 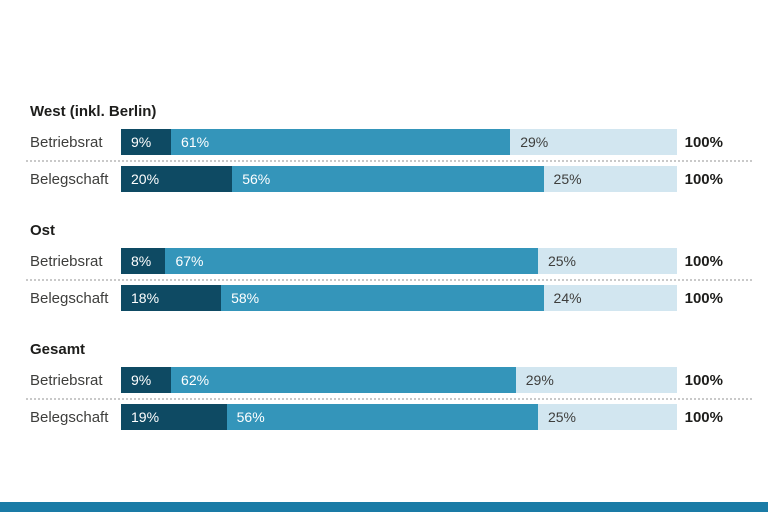 I want to click on stacked-bar: 9% 62% 29%, so click(x=399, y=380).